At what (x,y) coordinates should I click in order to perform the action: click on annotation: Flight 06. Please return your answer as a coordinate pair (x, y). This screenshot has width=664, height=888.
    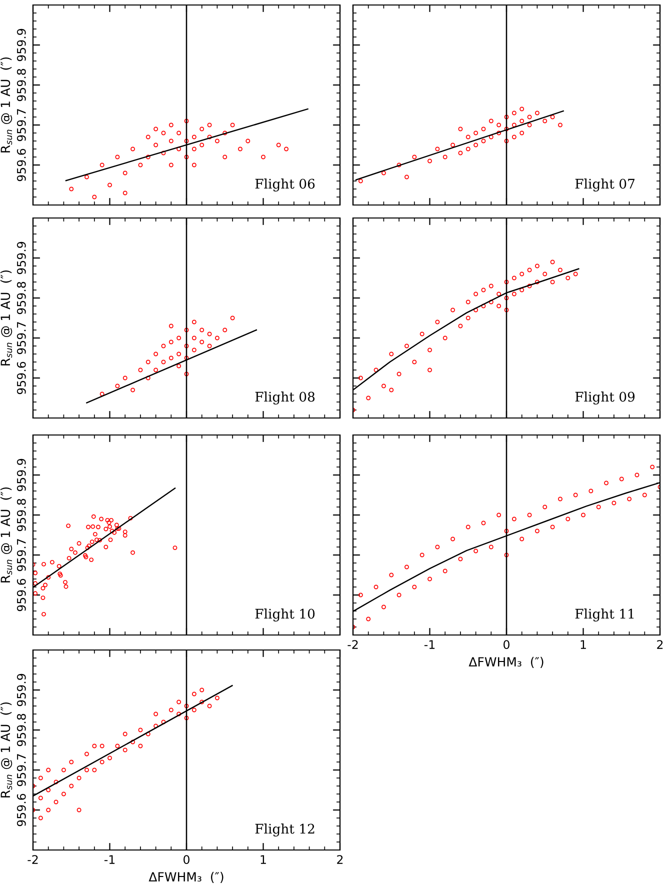
    Looking at the image, I should click on (285, 185).